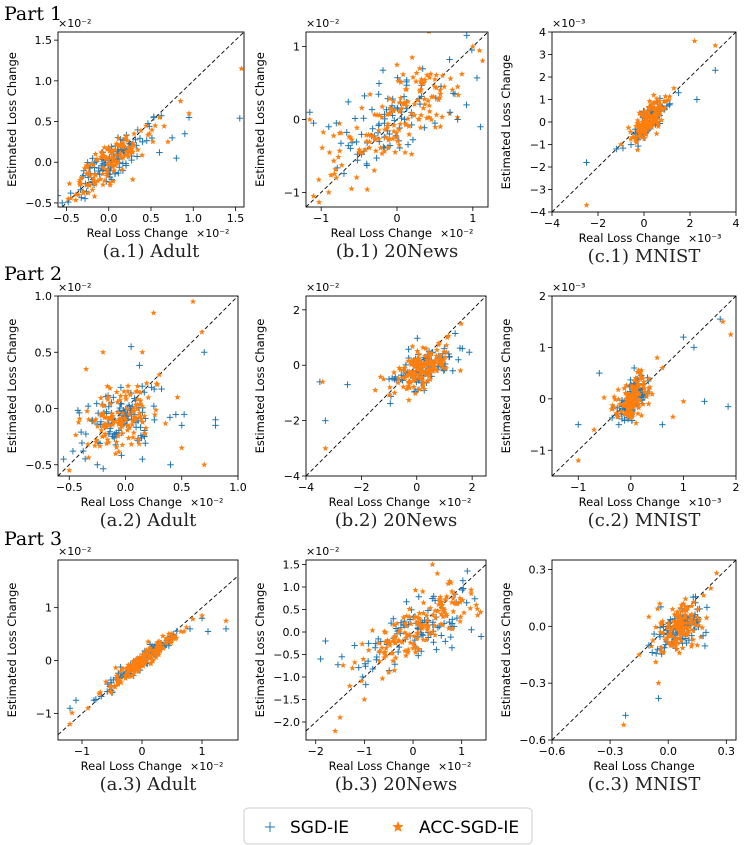  I want to click on x-tick-label: −1, so click(578, 487).